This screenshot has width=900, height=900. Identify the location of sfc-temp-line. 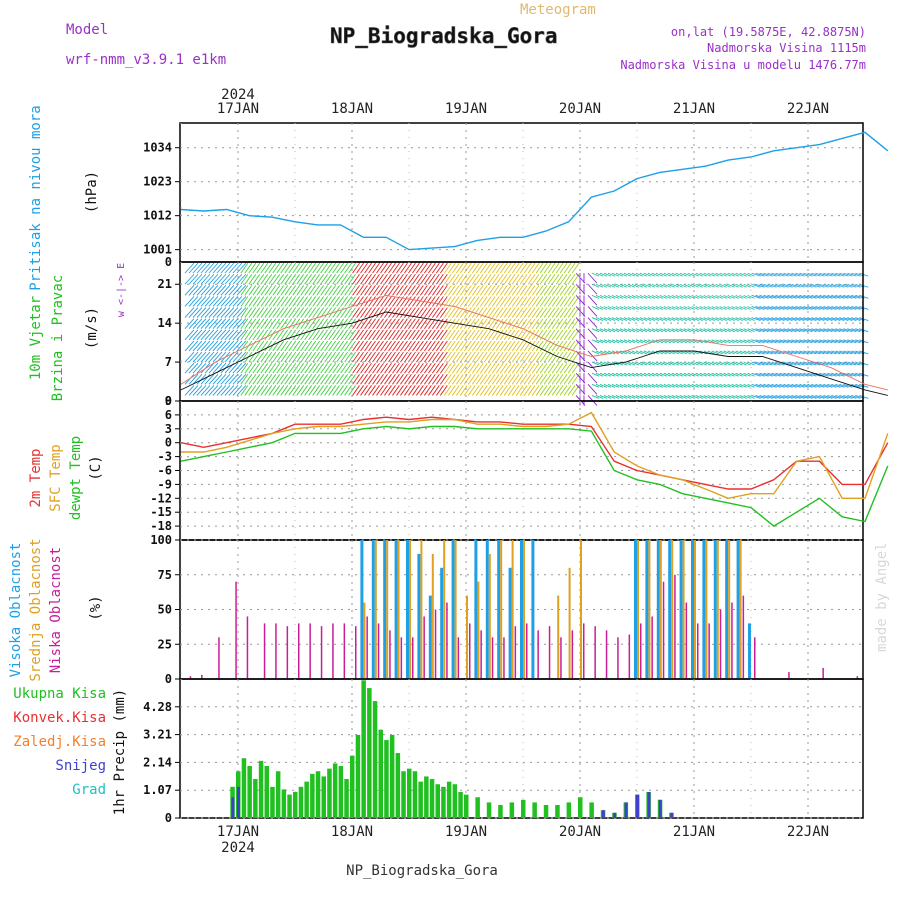
(535, 455).